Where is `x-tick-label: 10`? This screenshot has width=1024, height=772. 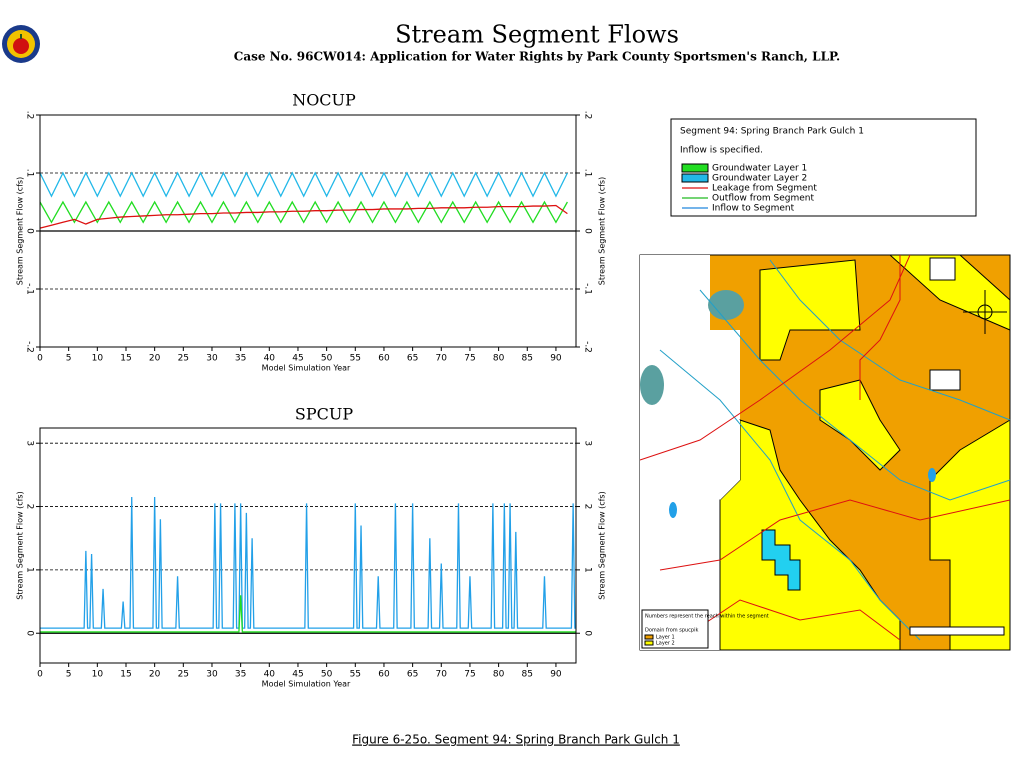
x-tick-label: 10 is located at coordinates (98, 359).